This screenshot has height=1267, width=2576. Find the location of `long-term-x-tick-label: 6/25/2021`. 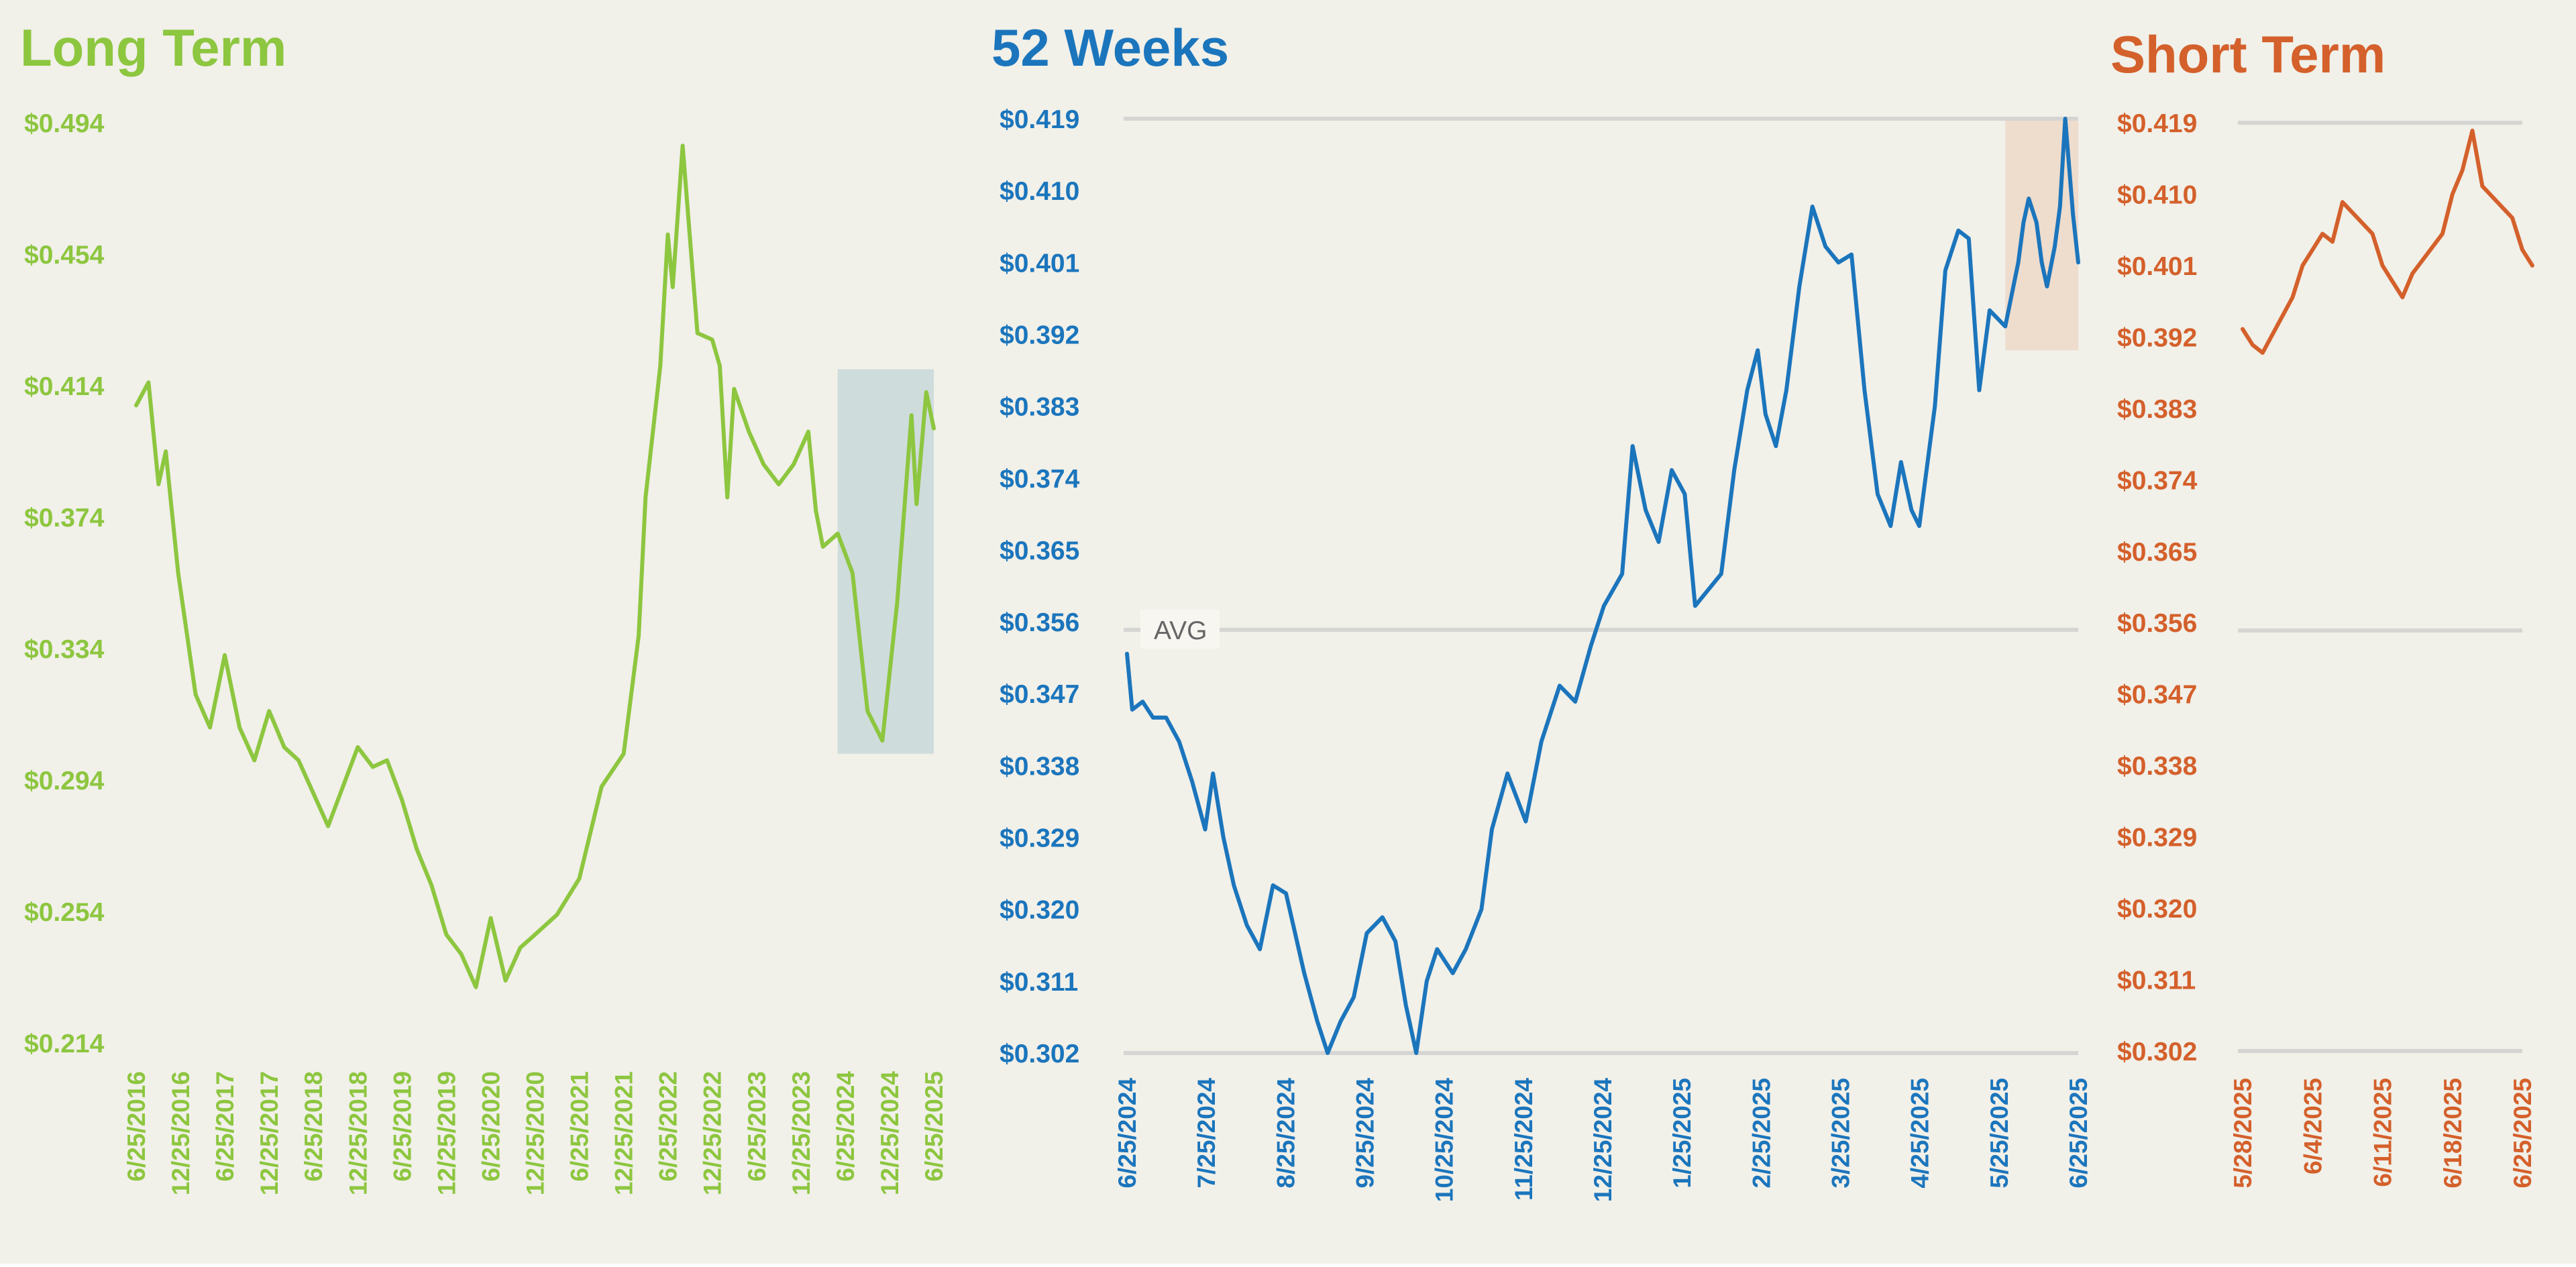

long-term-x-tick-label: 6/25/2021 is located at coordinates (580, 1127).